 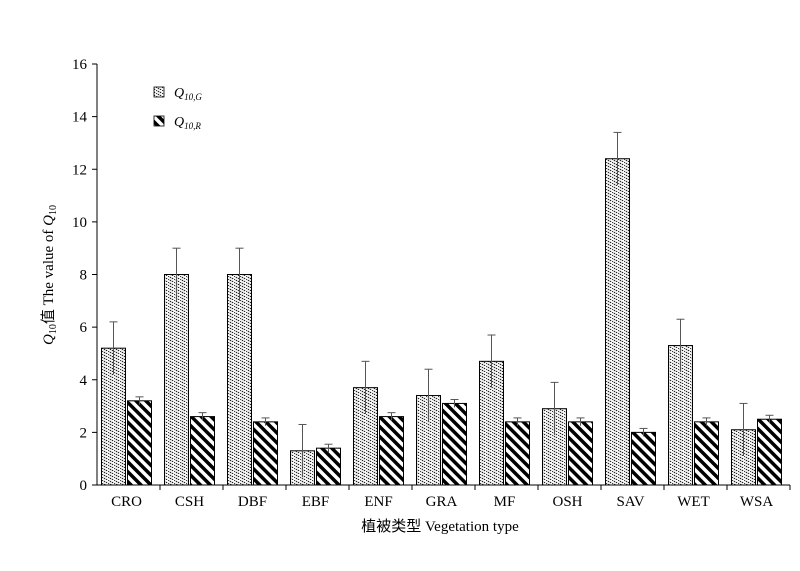 I want to click on bar-q10g-sav, so click(x=617, y=322).